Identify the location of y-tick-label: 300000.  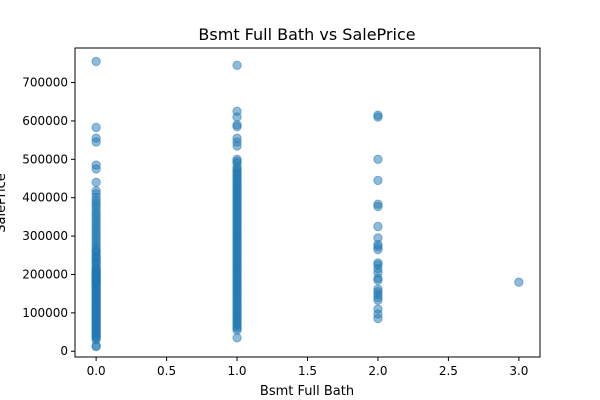
(45, 236).